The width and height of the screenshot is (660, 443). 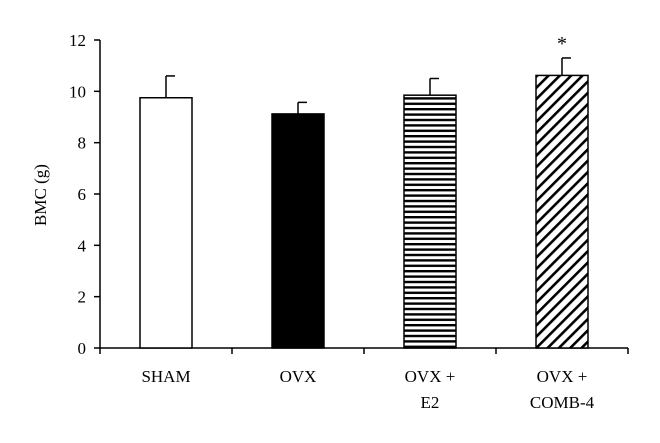 I want to click on y-tick-label: 8, so click(x=82, y=143).